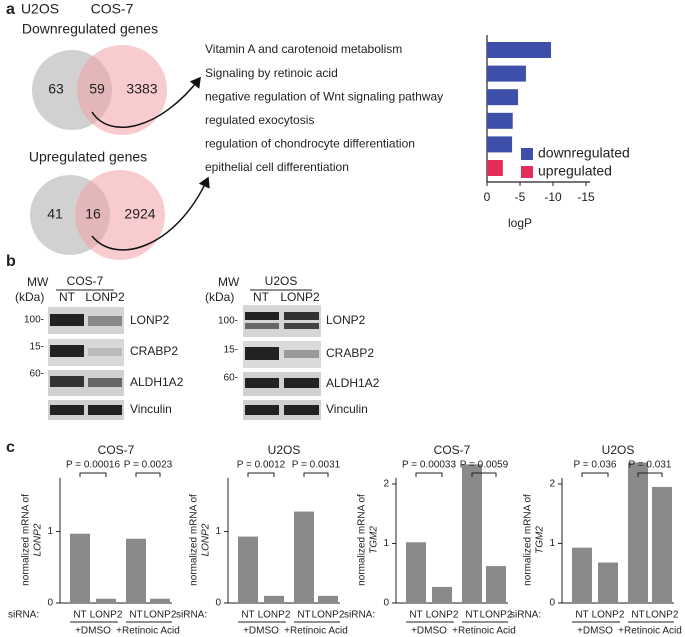 The height and width of the screenshot is (637, 685). I want to click on protein-label: Vinculin, so click(151, 409).